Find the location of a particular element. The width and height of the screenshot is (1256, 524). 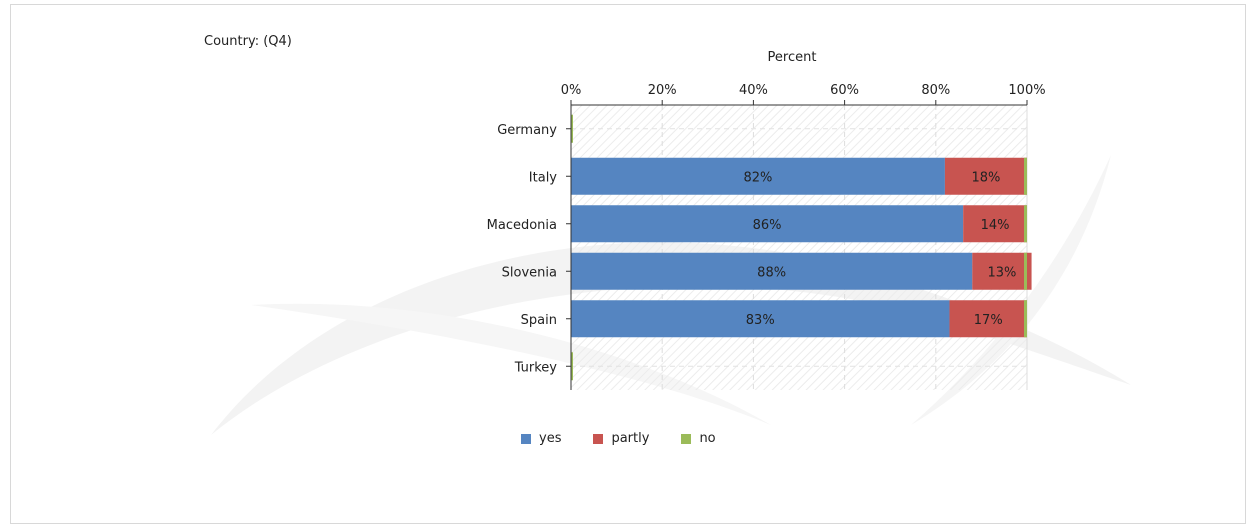

x-tick-label: 40% is located at coordinates (753, 90).